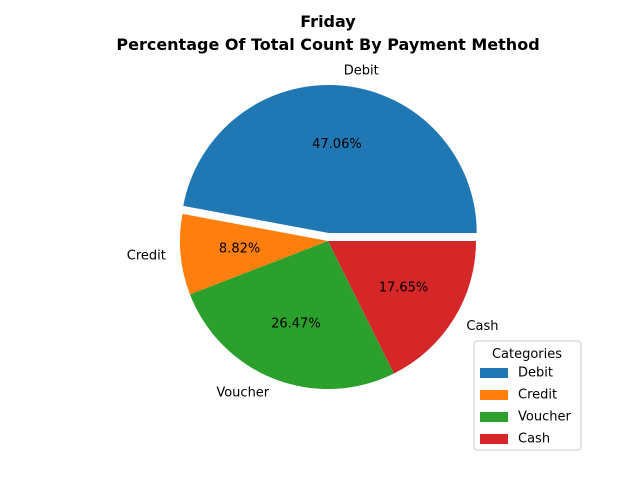  Describe the element at coordinates (527, 354) in the screenshot. I see `legend-title: Categories` at that location.